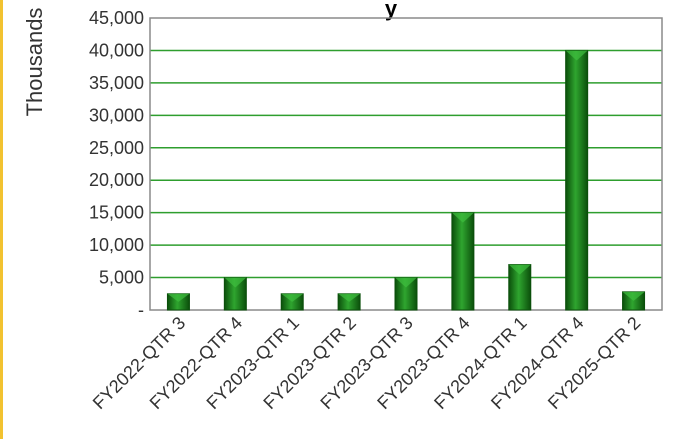  I want to click on y-tick-label: 45,000, so click(116, 18).